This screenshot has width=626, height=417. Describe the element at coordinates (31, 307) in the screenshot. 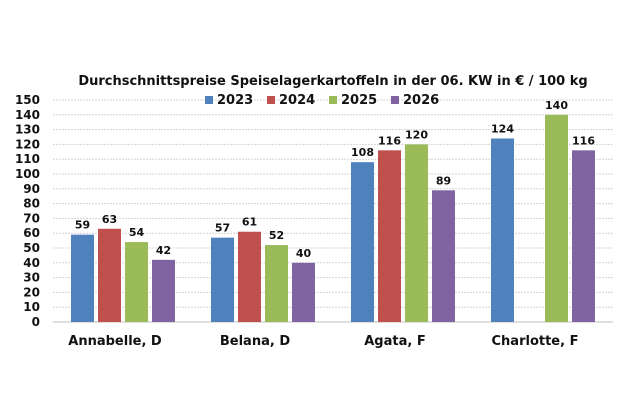

I see `y-tick-label: 10` at that location.